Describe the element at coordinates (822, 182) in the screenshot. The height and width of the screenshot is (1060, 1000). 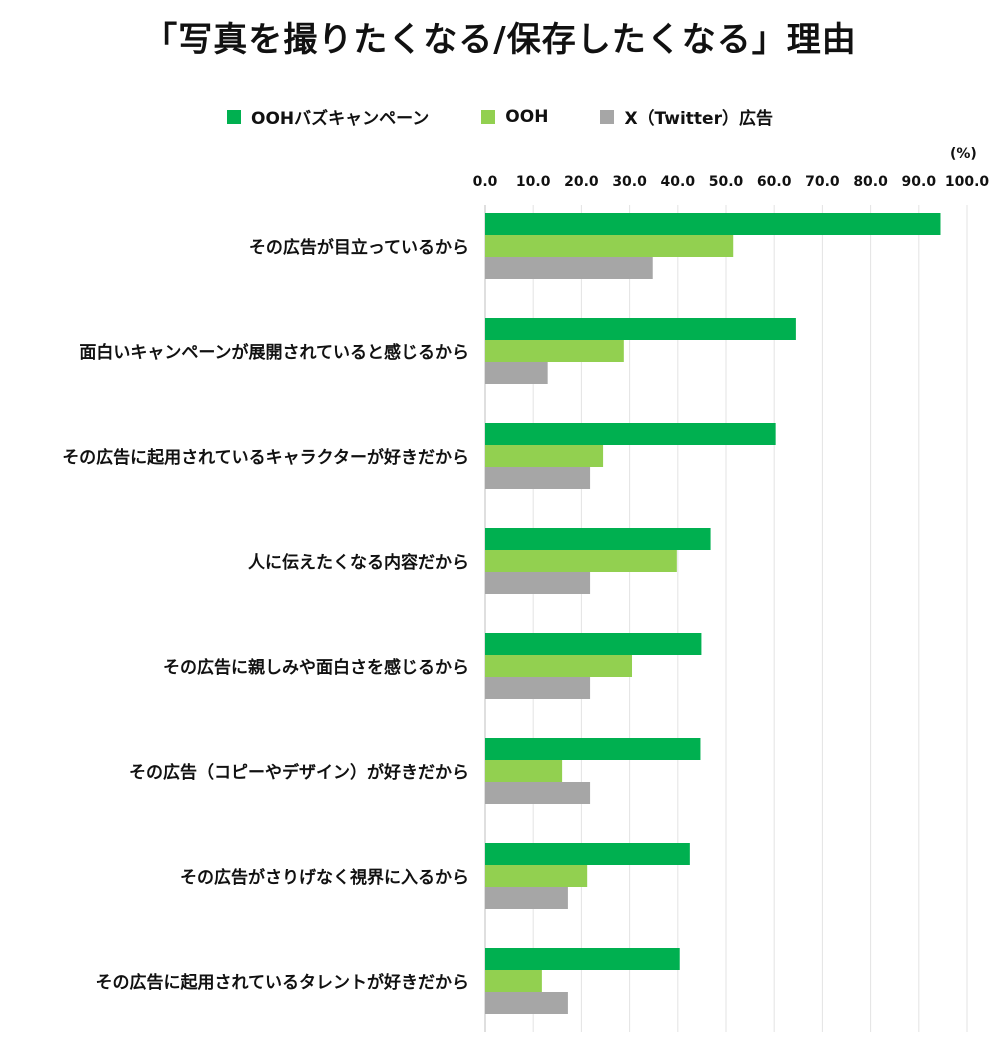
I see `x-tick-label: 70.0` at that location.